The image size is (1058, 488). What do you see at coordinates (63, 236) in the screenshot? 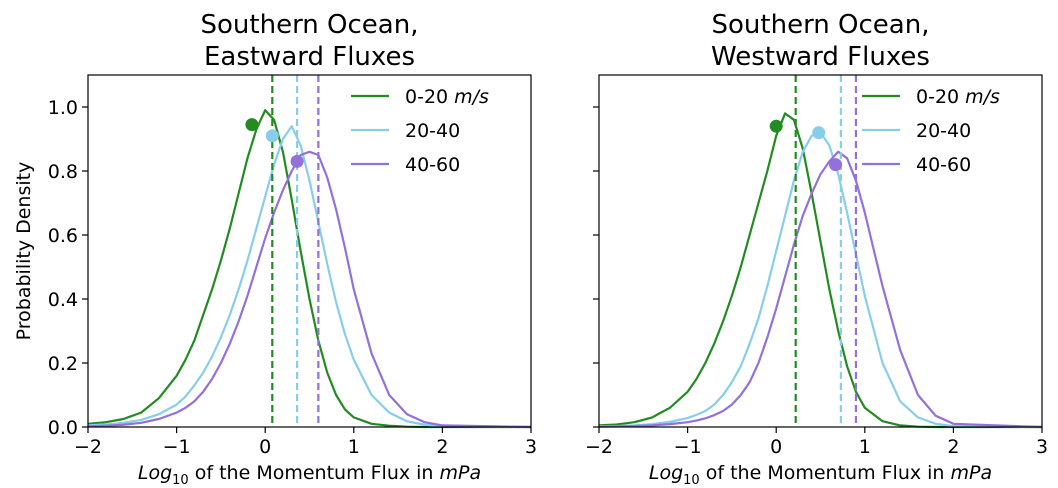
I see `y-tick-label: 0.6` at bounding box center [63, 236].